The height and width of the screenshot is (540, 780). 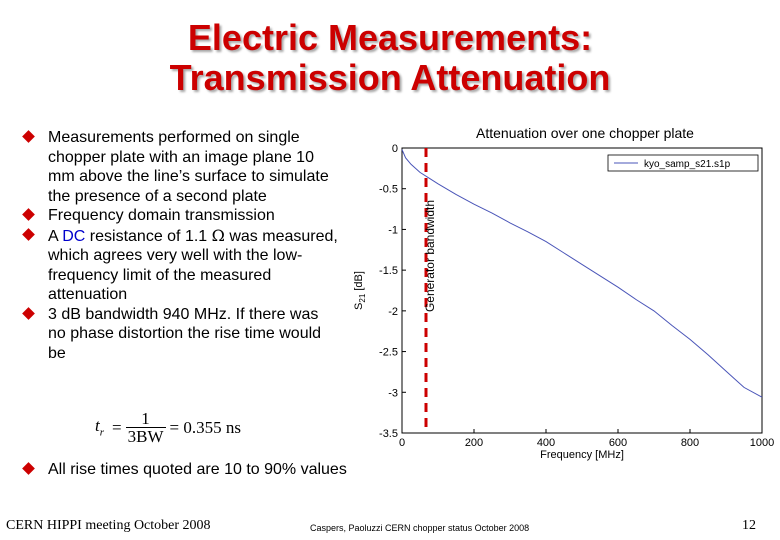 I want to click on dc-prefix: A, so click(x=55, y=236).